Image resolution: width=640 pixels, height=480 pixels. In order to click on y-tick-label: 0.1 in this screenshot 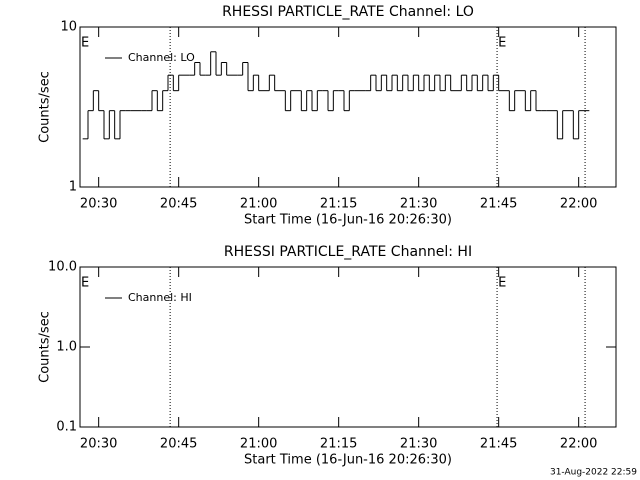, I will do `click(66, 427)`.